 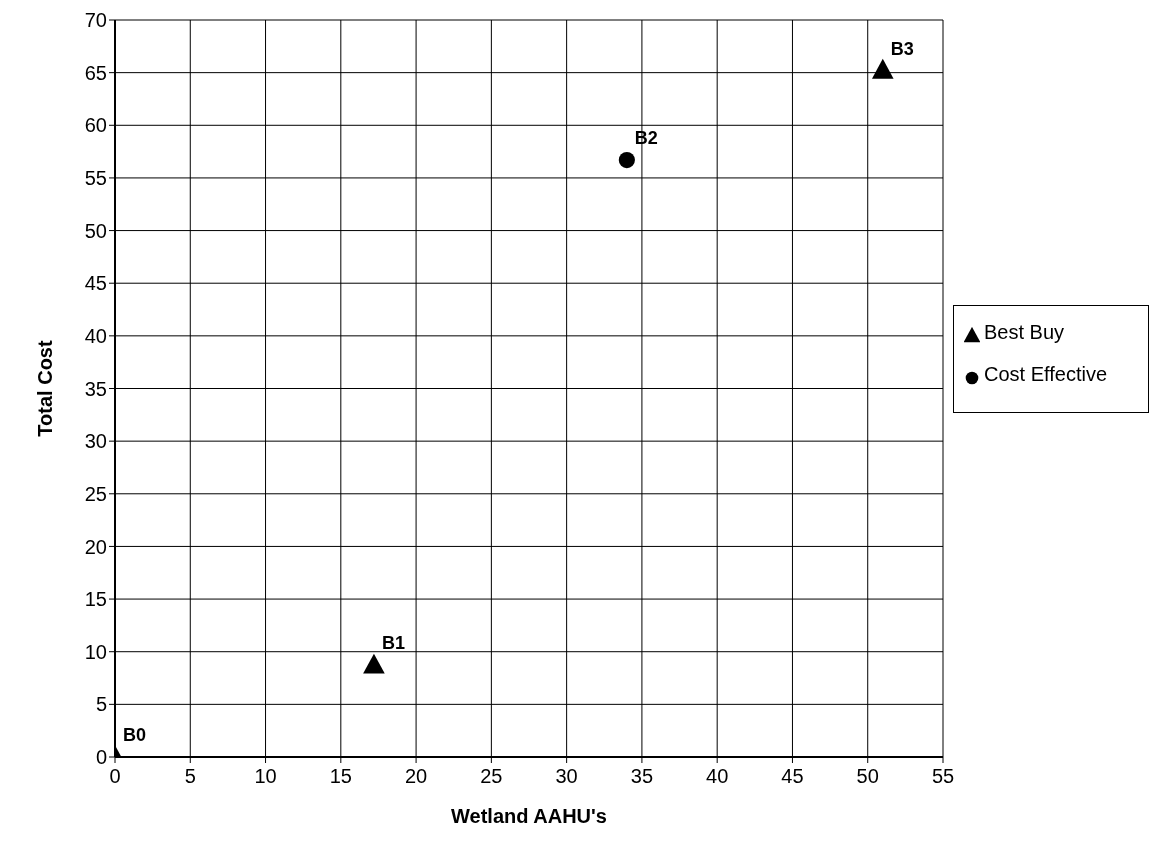 I want to click on x-axis-title: Wetland AAHU's, so click(x=529, y=816).